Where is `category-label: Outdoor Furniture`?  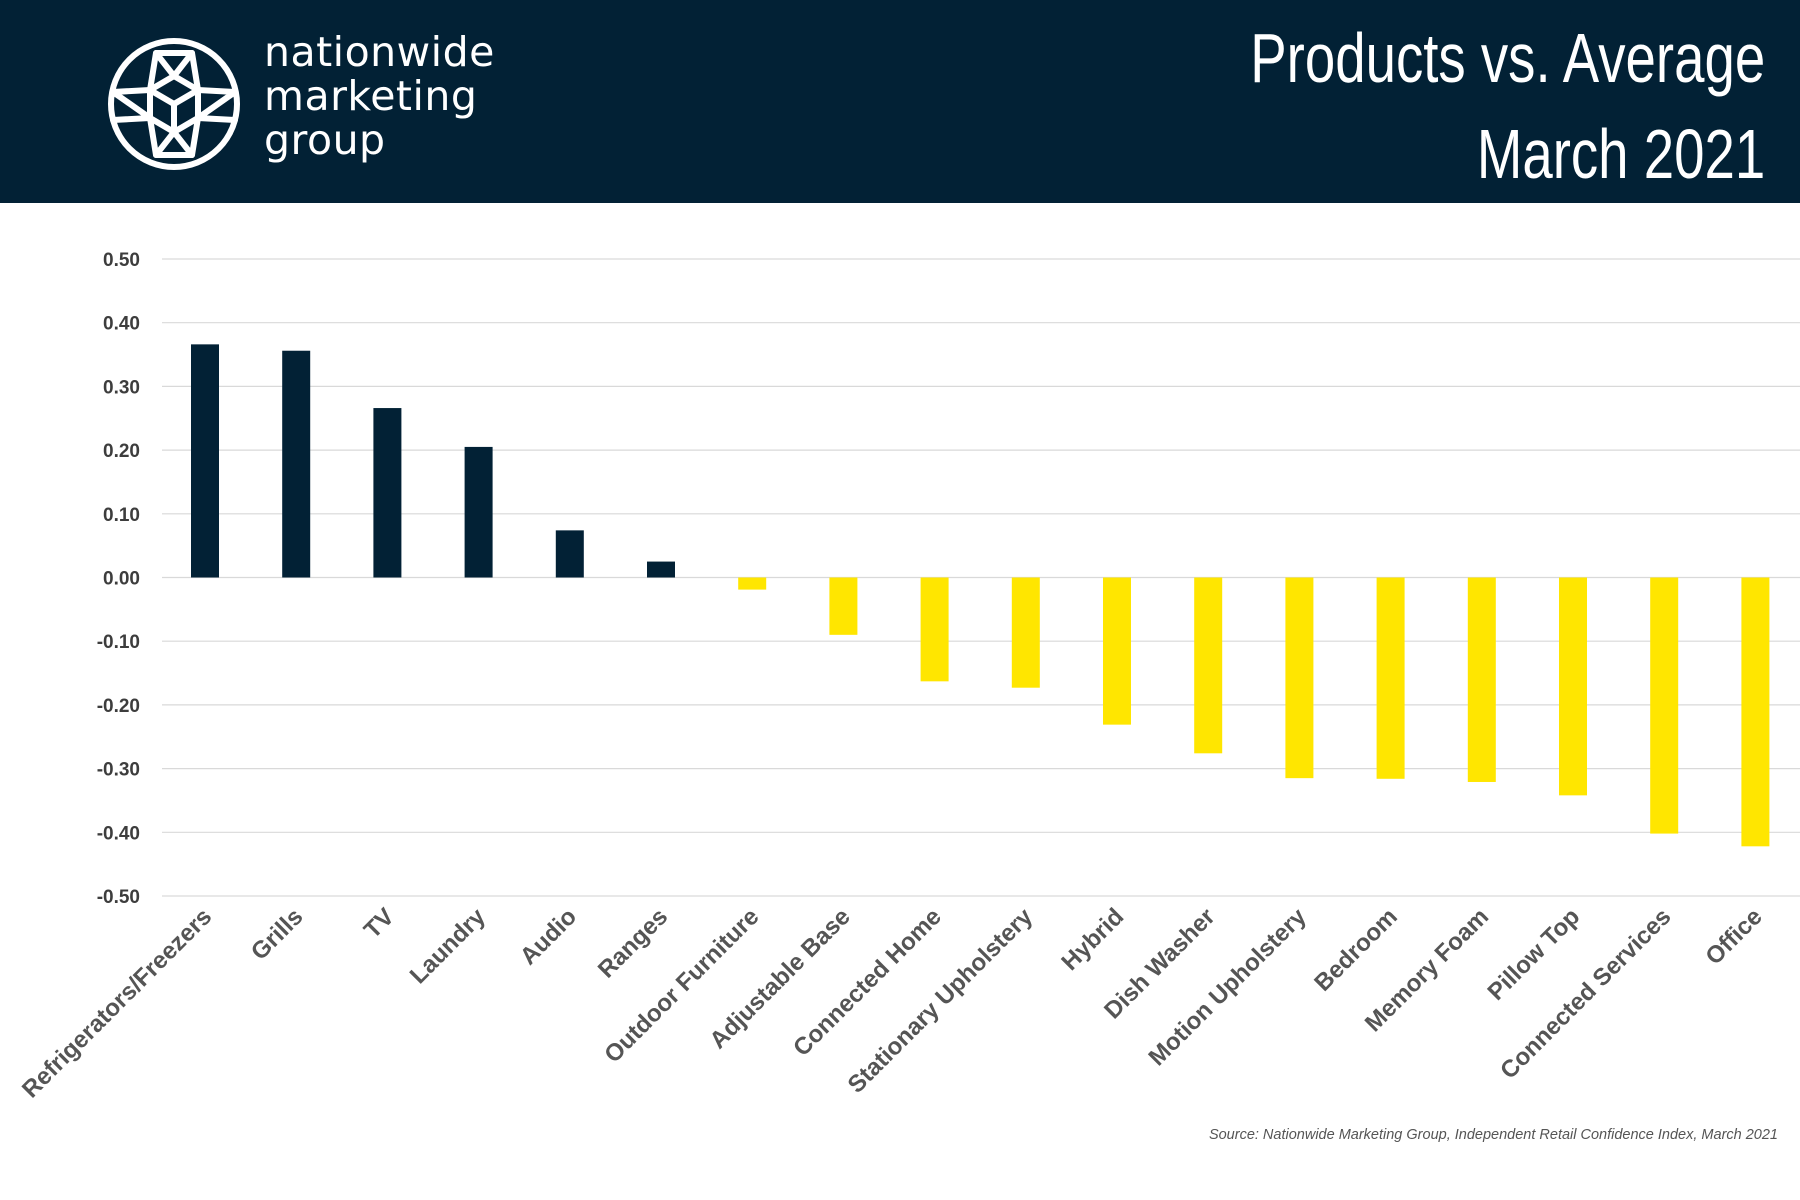 category-label: Outdoor Furniture is located at coordinates (681, 985).